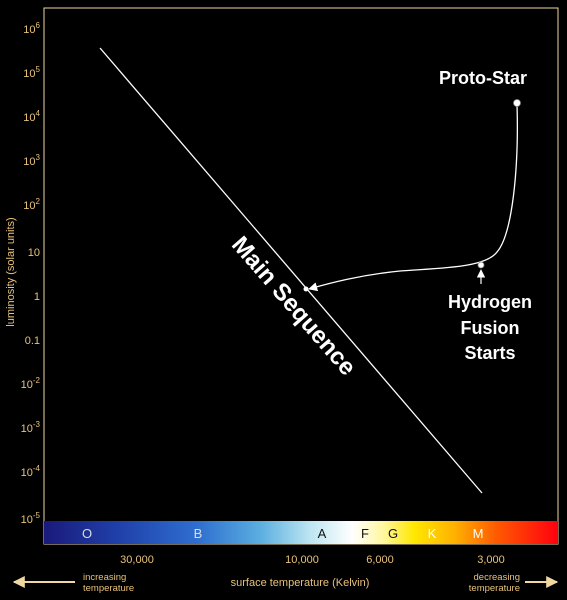  I want to click on x-tick: 30,000, so click(137, 560).